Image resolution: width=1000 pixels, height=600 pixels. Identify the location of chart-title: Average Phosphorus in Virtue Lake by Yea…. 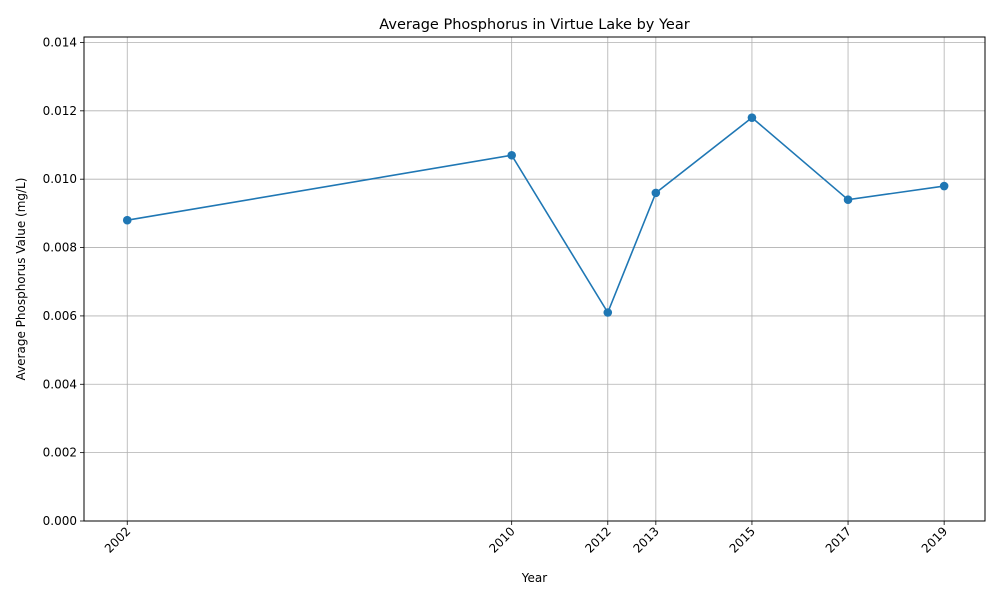
(534, 25).